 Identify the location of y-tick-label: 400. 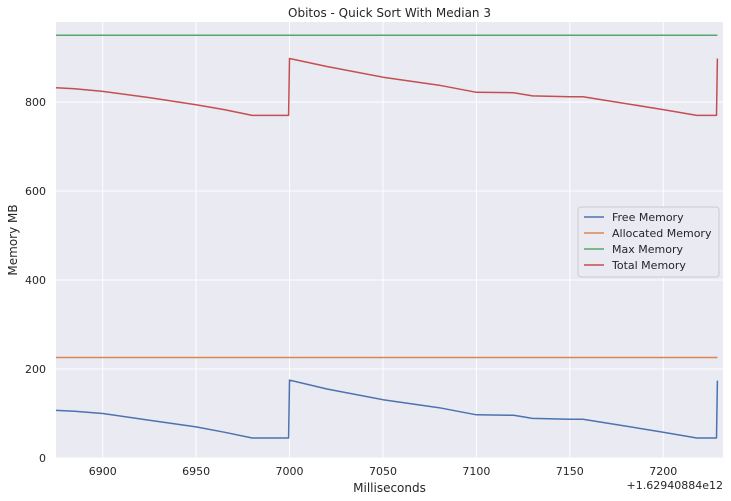
(35, 280).